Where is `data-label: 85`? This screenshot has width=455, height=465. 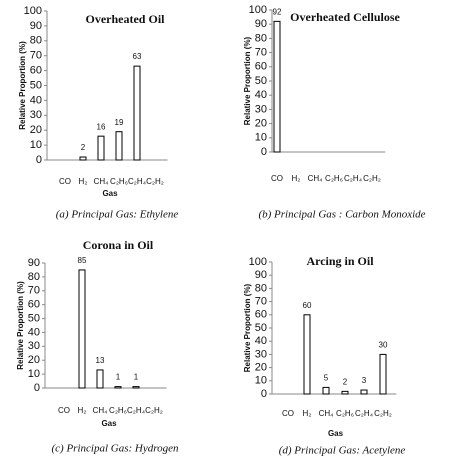 data-label: 85 is located at coordinates (82, 260).